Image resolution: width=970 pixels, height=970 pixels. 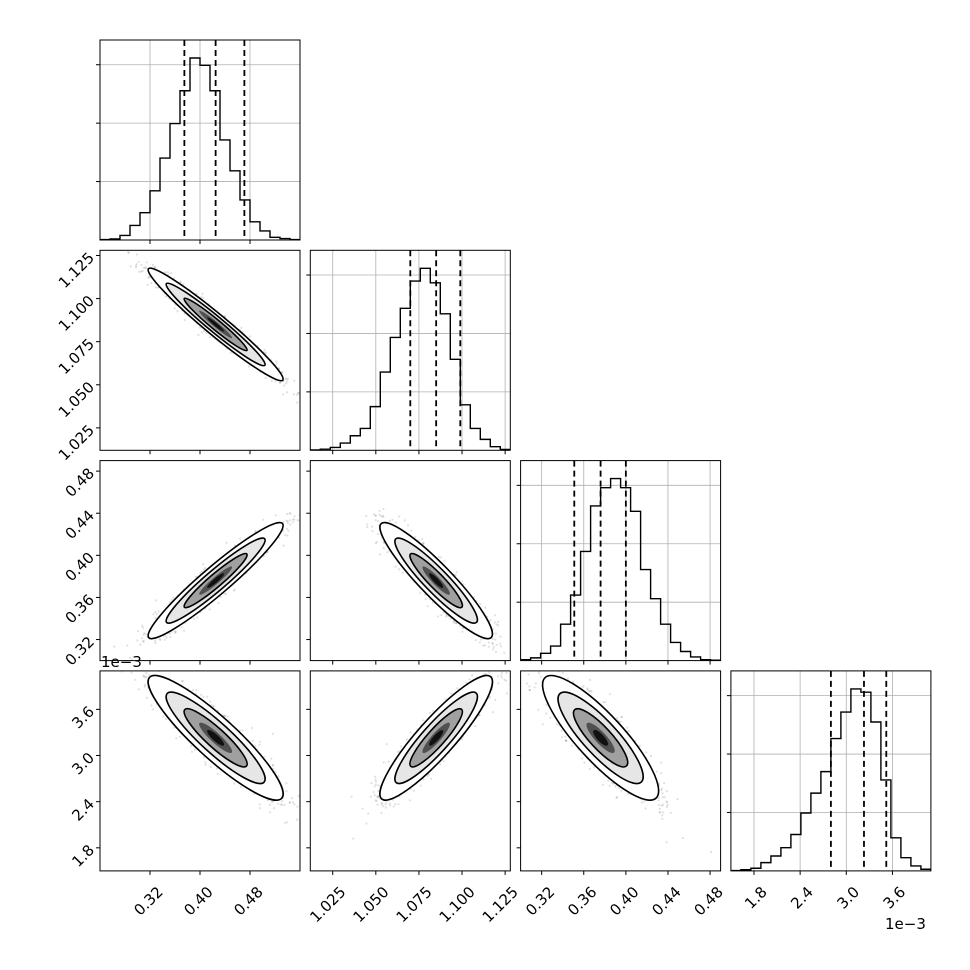 What do you see at coordinates (76, 442) in the screenshot?
I see `ytick-label-1-0: 1.025` at bounding box center [76, 442].